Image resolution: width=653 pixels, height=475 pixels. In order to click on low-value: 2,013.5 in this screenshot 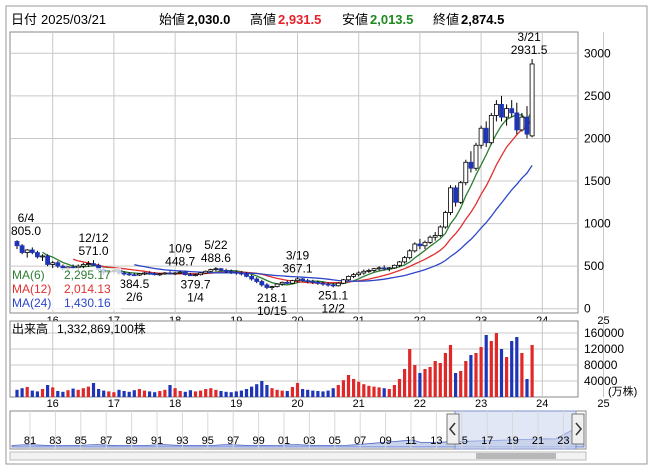, I will do `click(391, 19)`.